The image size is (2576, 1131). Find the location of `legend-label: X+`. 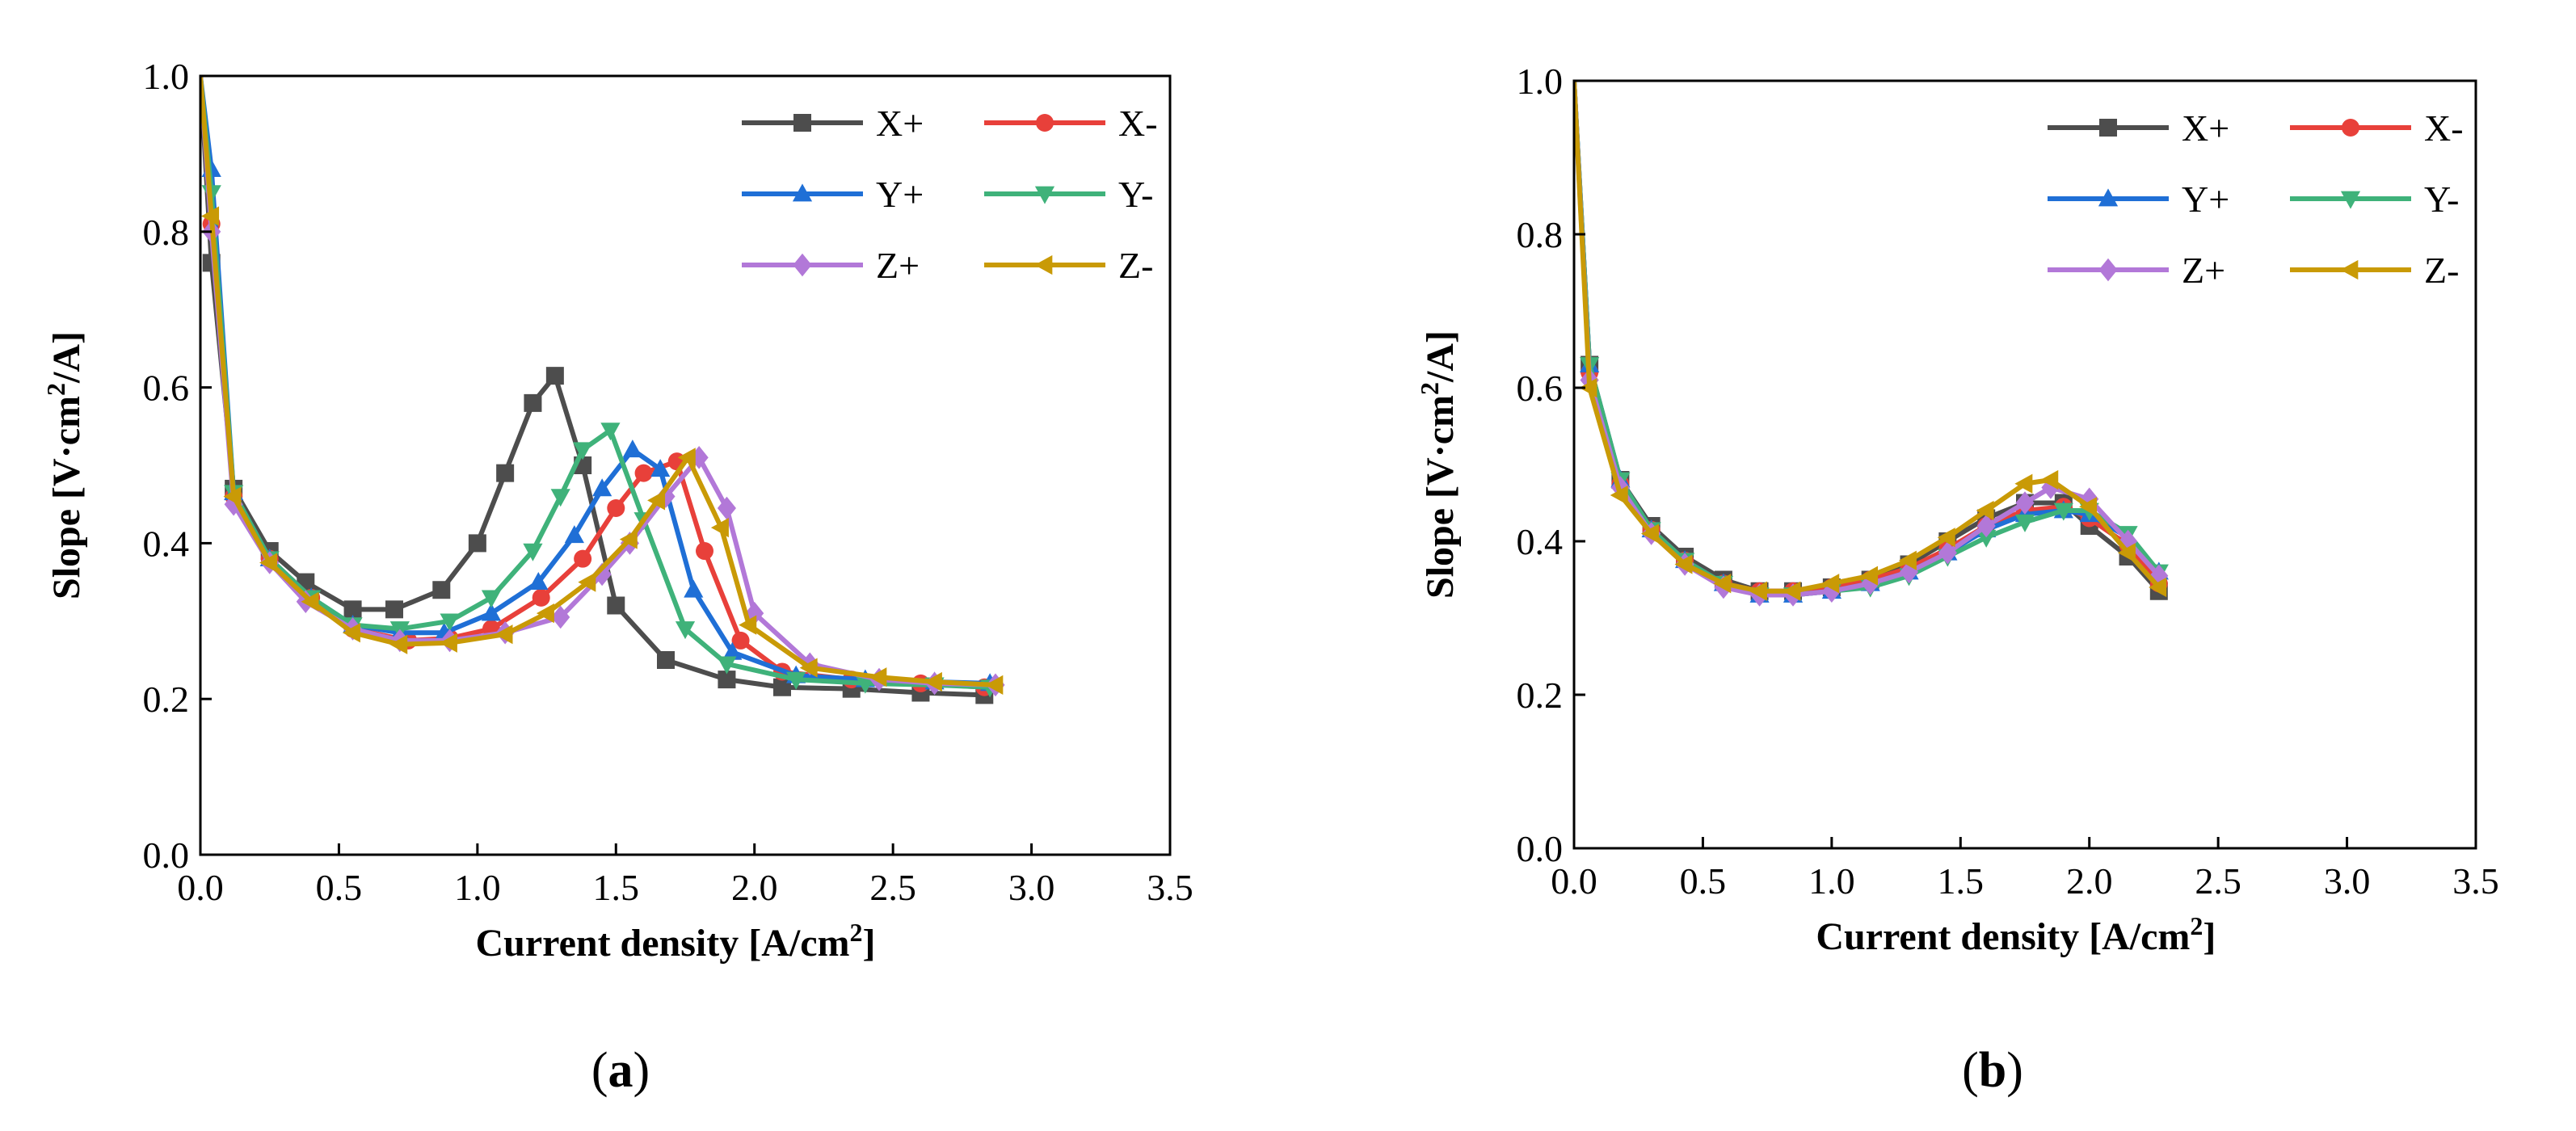

legend-label: X+ is located at coordinates (2205, 128).